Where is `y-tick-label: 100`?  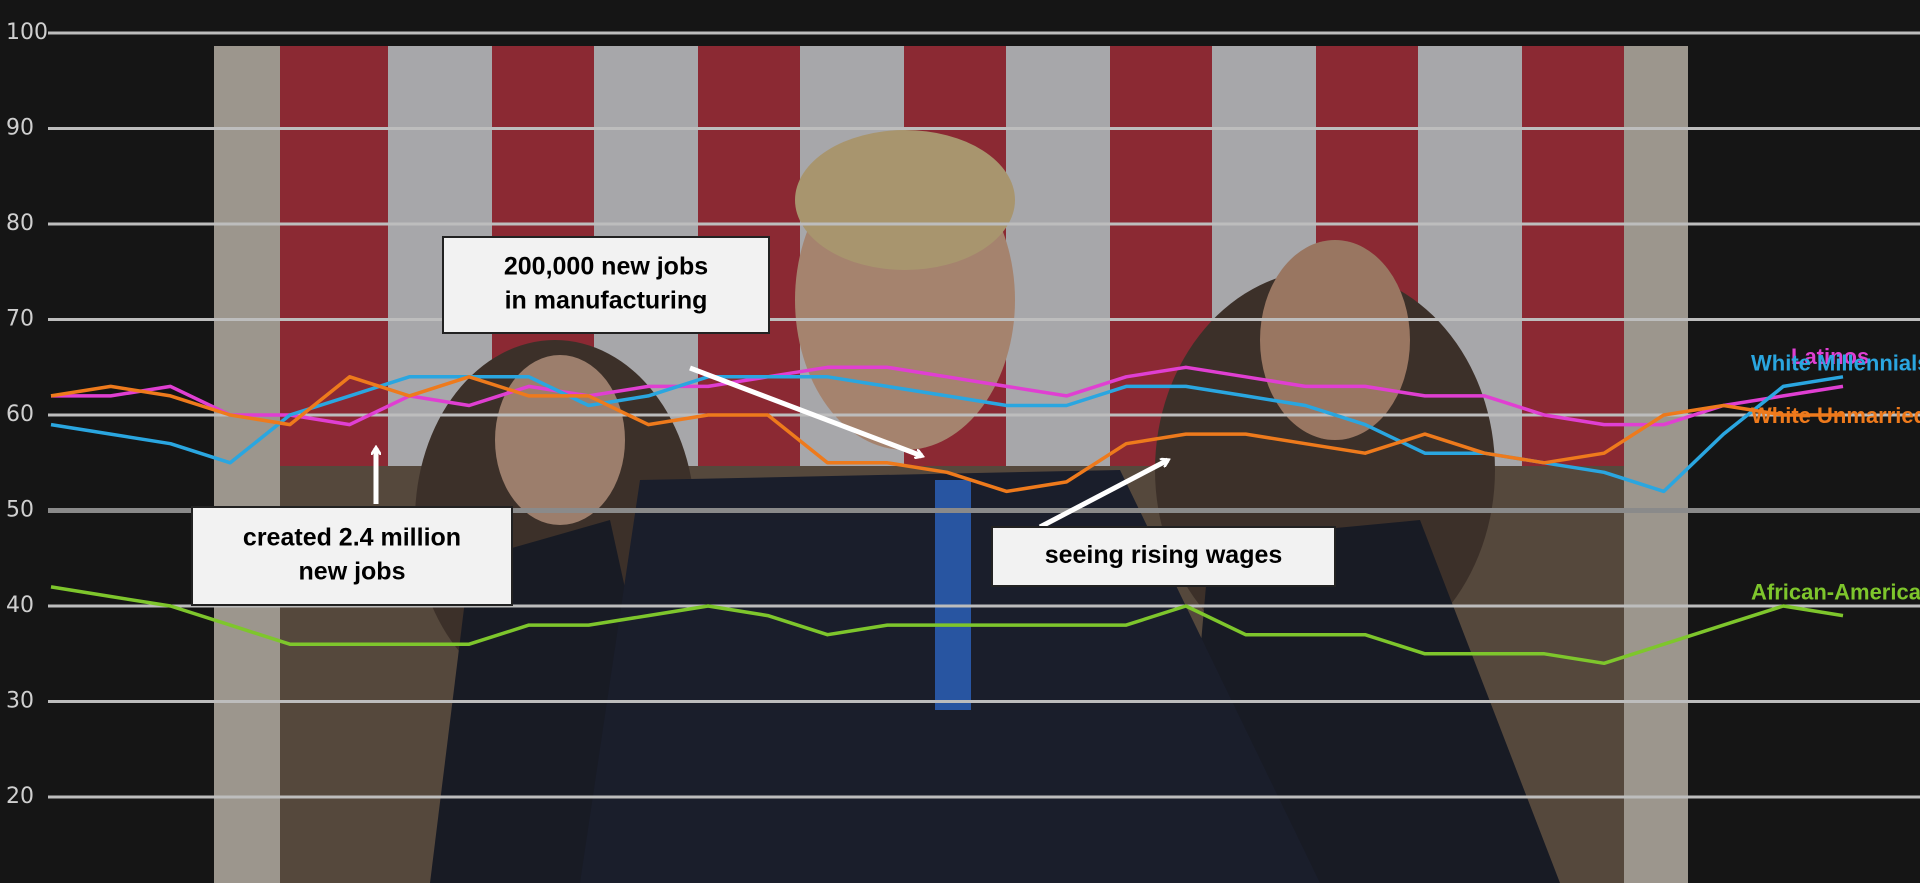 y-tick-label: 100 is located at coordinates (27, 32).